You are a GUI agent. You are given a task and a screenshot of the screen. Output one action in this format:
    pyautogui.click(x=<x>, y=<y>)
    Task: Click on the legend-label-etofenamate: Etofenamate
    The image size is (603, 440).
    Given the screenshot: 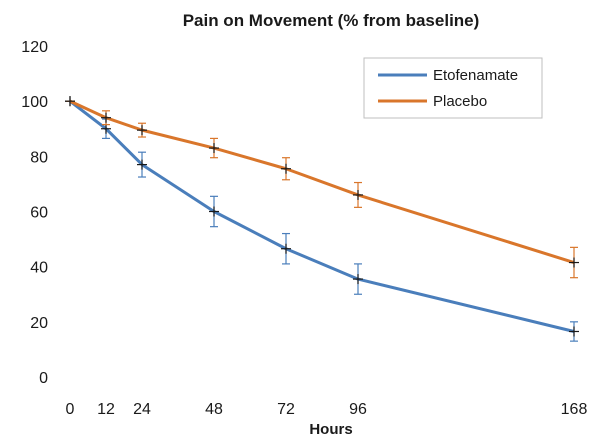 What is the action you would take?
    pyautogui.click(x=475, y=75)
    